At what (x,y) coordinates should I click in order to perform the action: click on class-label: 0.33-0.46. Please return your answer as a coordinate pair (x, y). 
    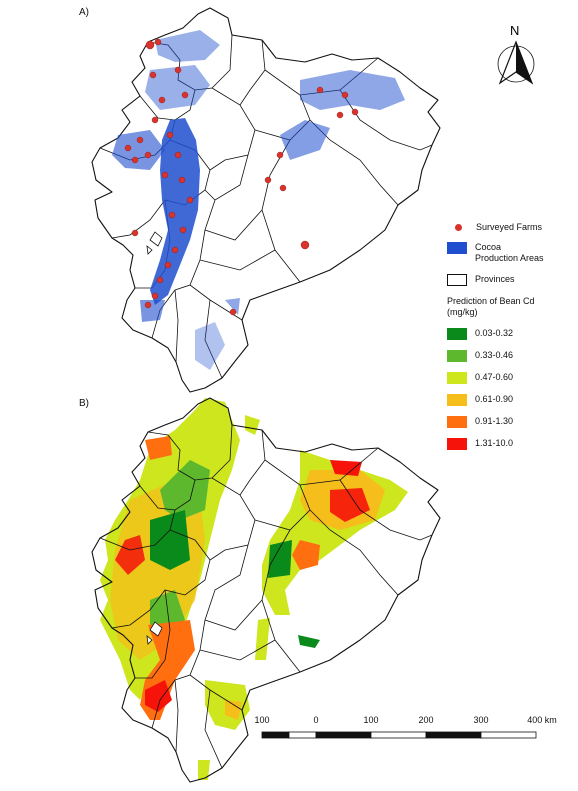
    Looking at the image, I should click on (494, 355).